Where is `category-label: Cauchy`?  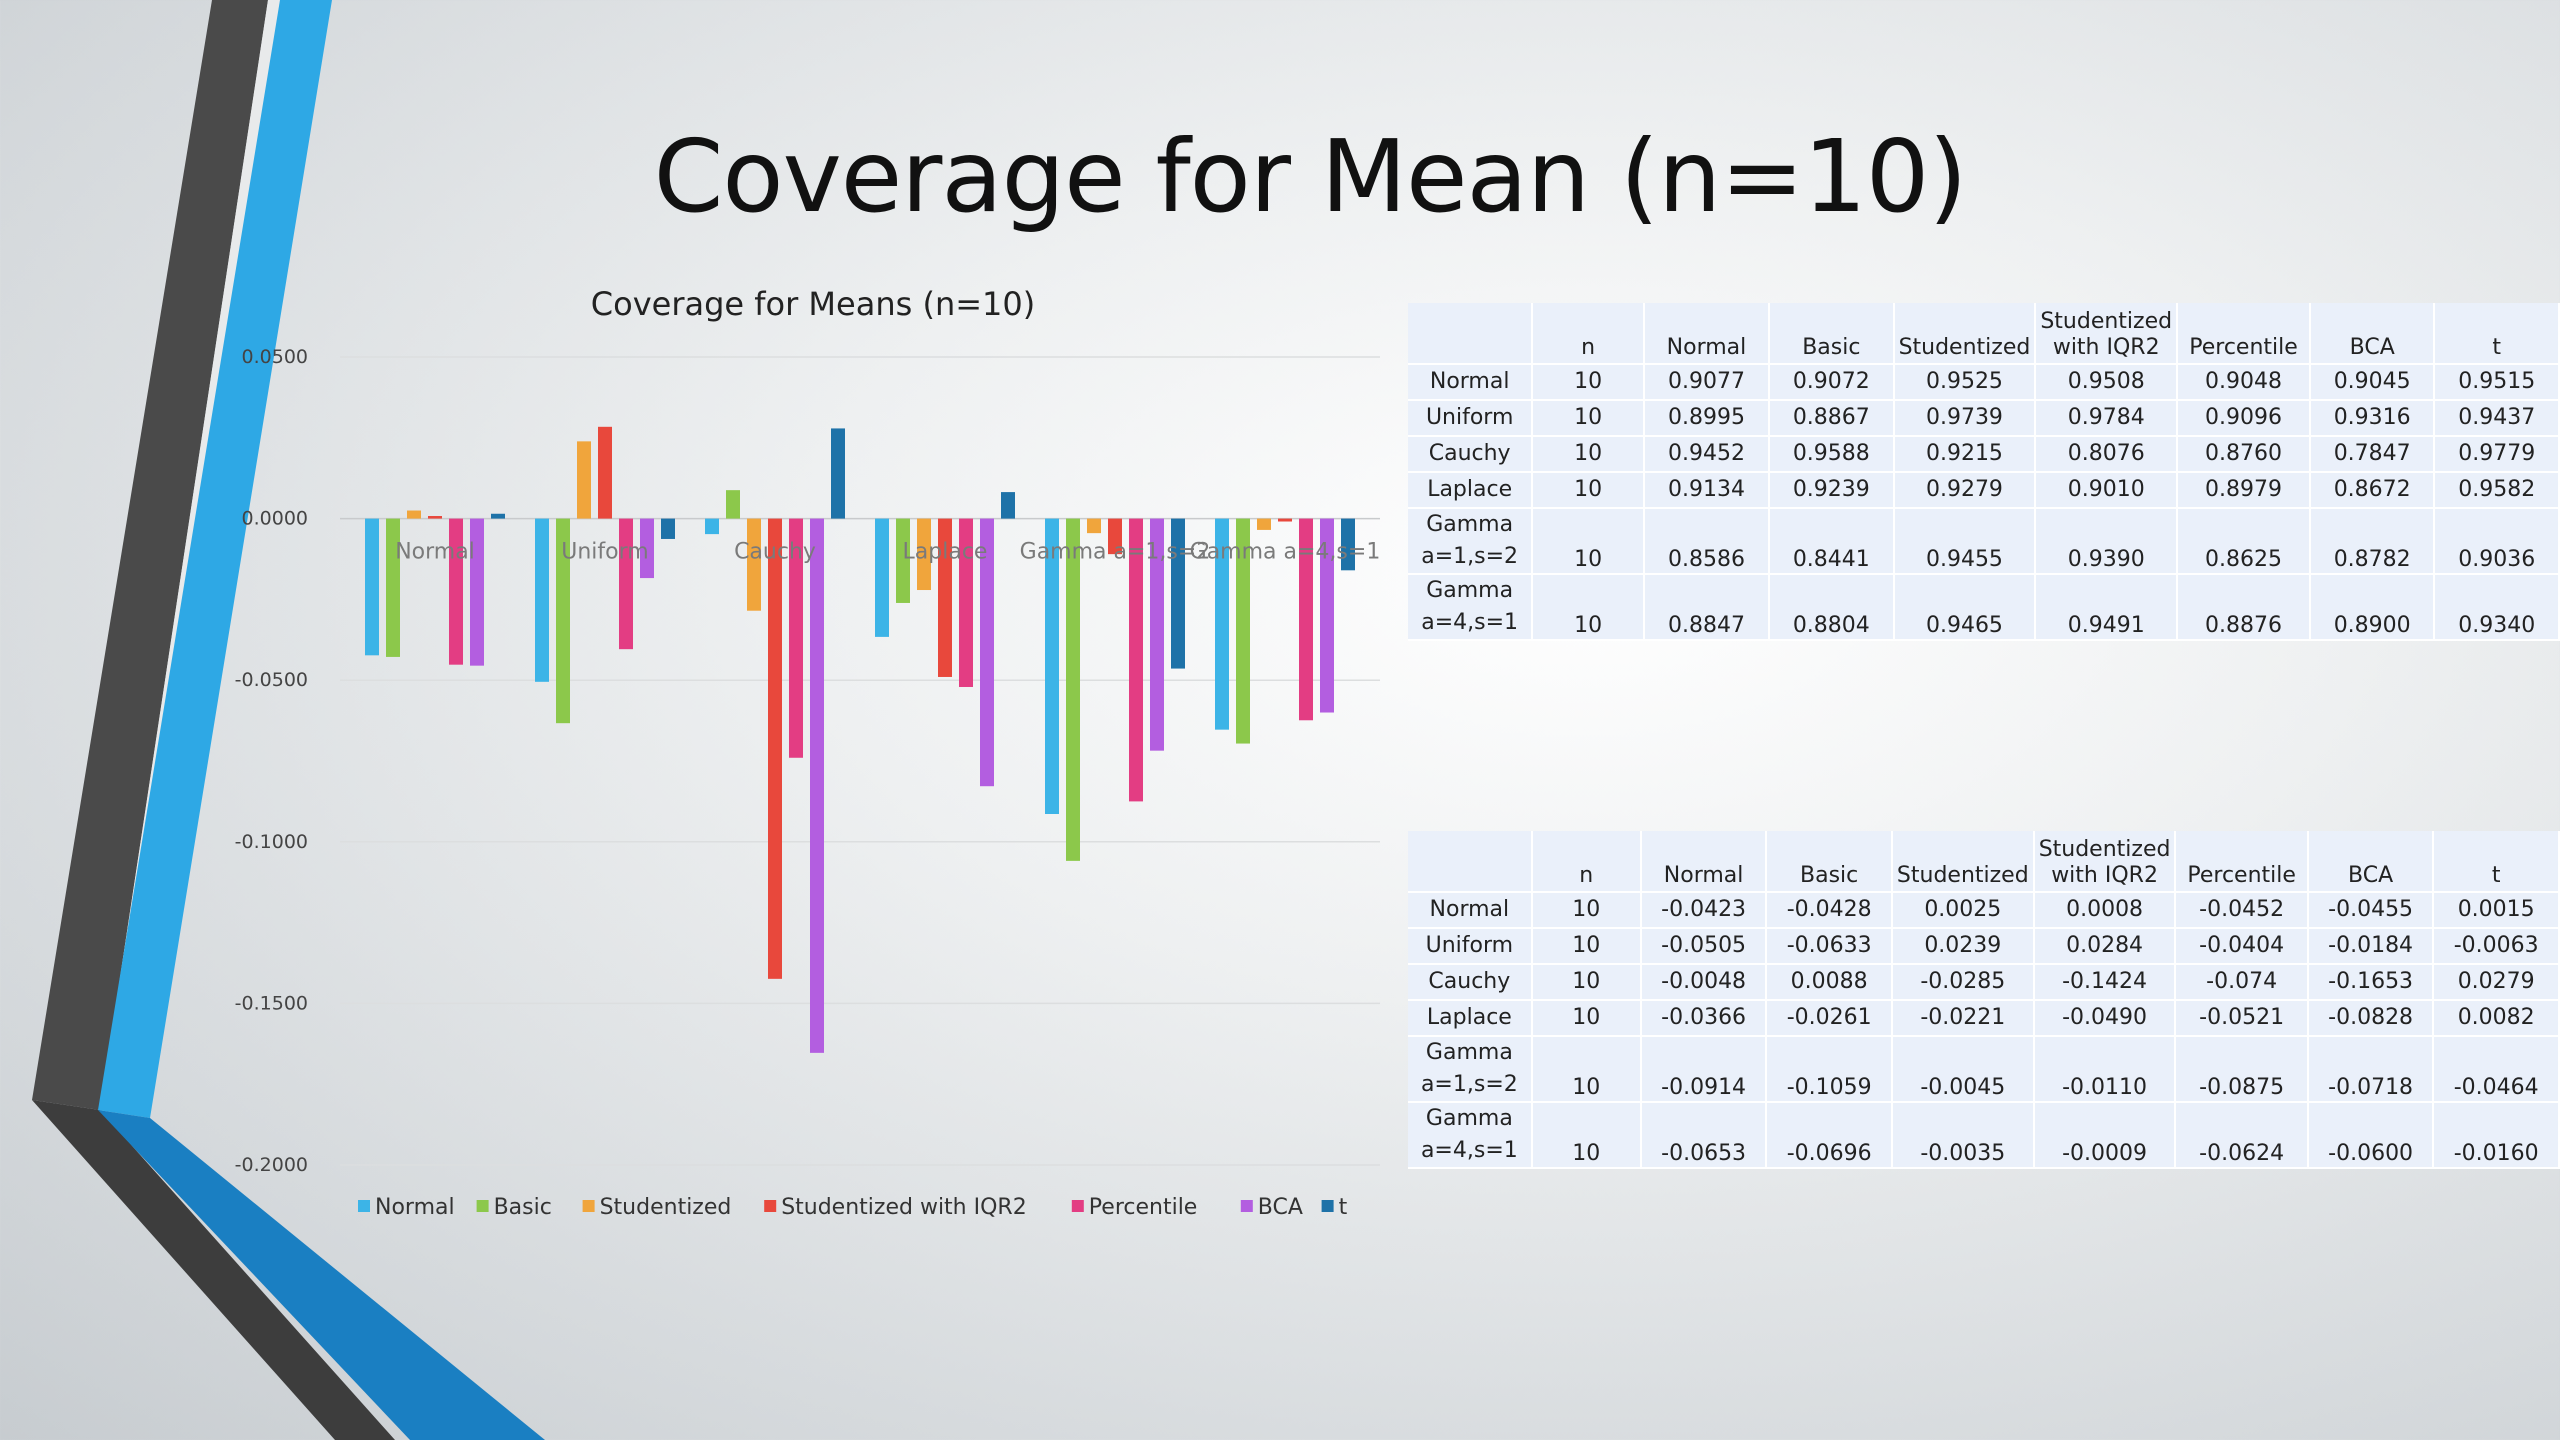
category-label: Cauchy is located at coordinates (775, 552).